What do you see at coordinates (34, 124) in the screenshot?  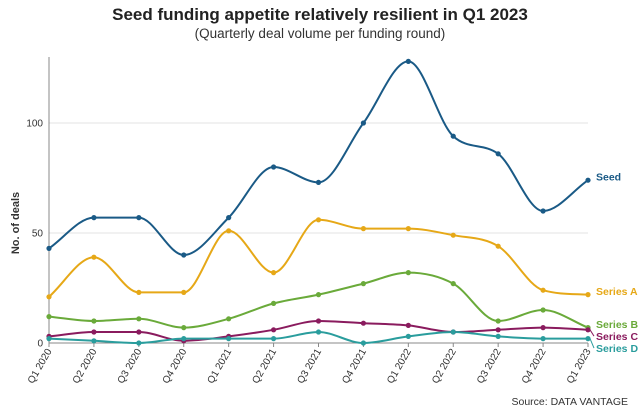 I see `y-tick-label: 100` at bounding box center [34, 124].